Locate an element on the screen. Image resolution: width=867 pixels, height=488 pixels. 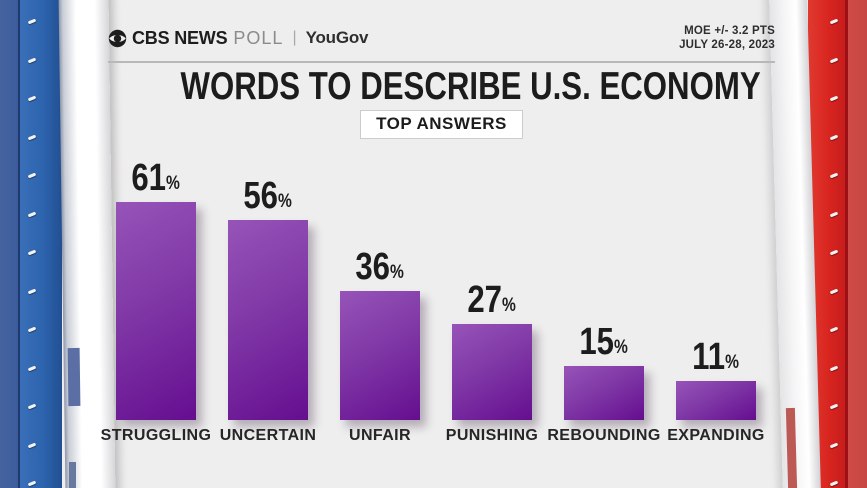
category-label-text: REBOUNDING is located at coordinates (604, 435).